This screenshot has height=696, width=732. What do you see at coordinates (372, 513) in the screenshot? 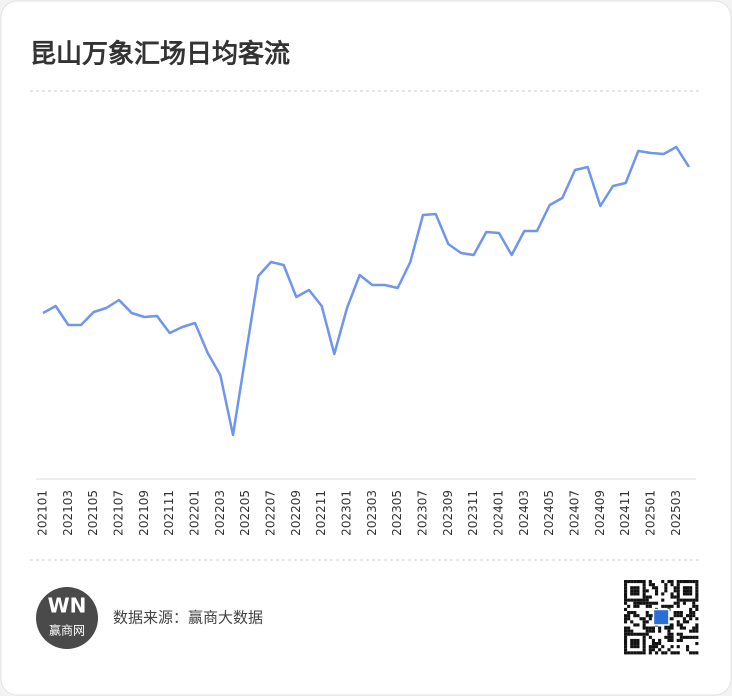
I see `x-tick-label: 202303` at bounding box center [372, 513].